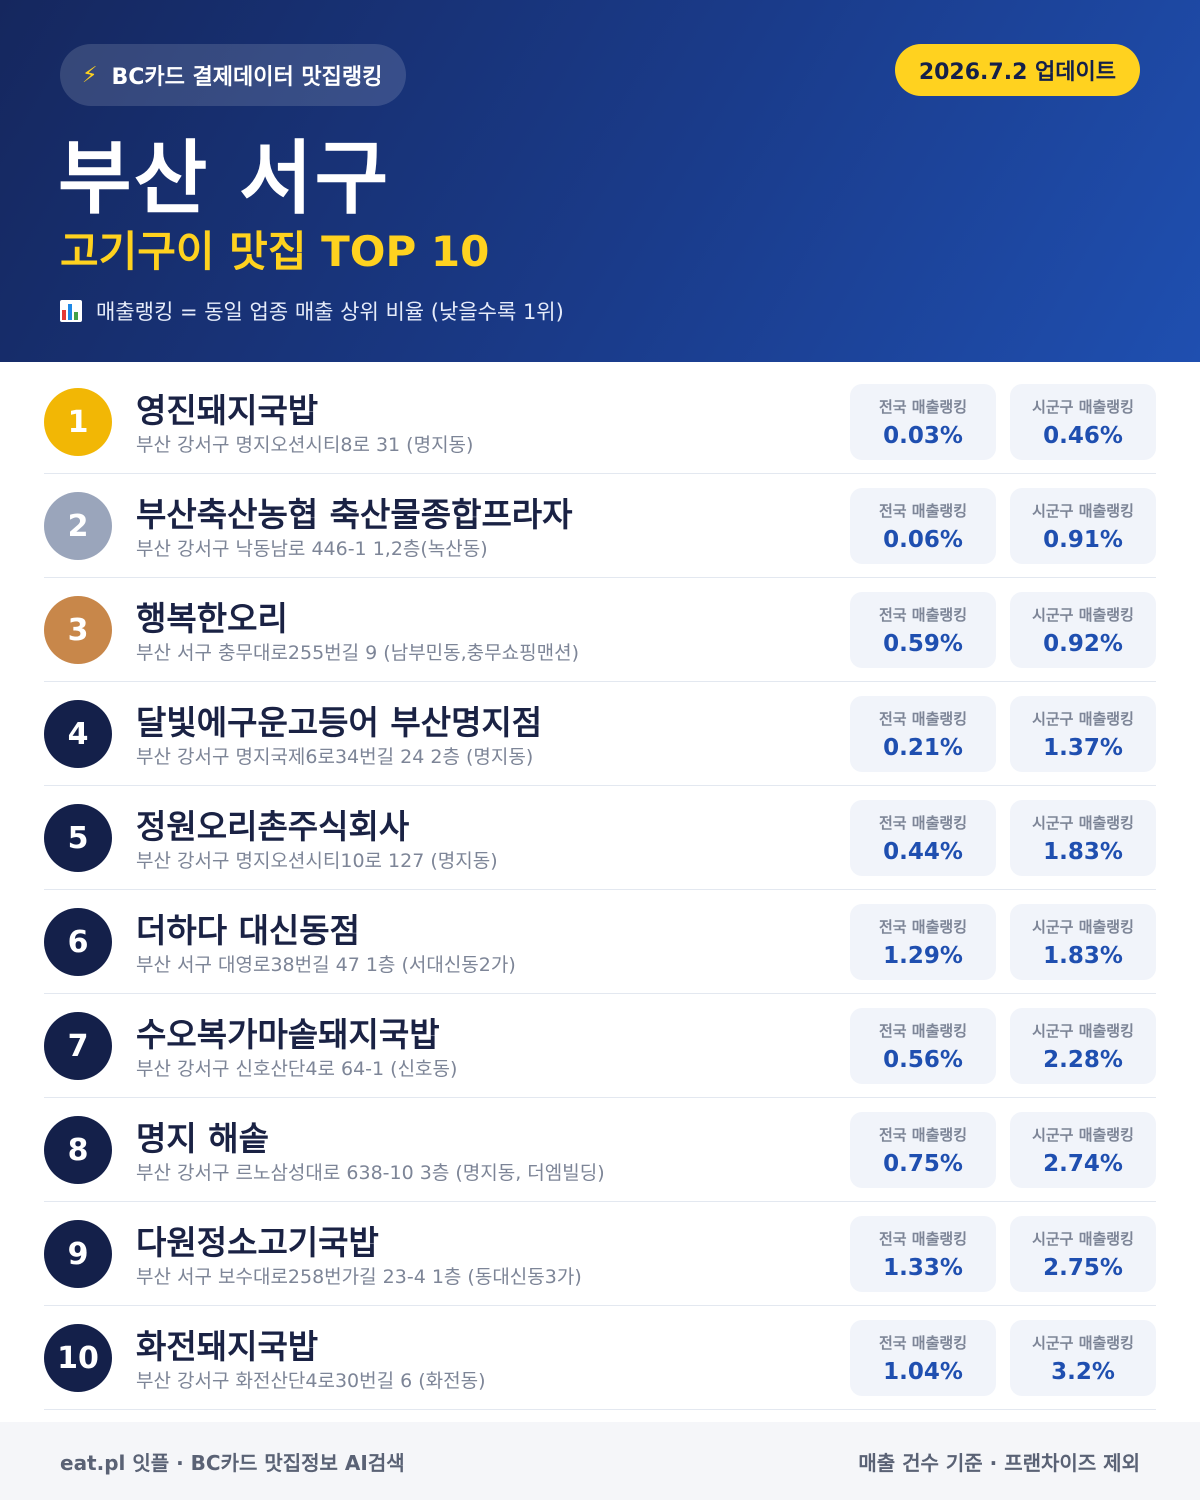  What do you see at coordinates (1017, 70) in the screenshot?
I see `update-badge: 2026.7.2 업데이트` at bounding box center [1017, 70].